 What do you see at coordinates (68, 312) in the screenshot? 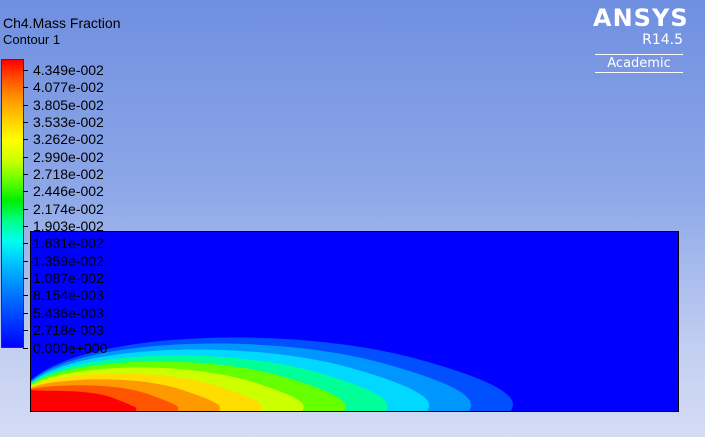
I see `legend-label: 5.436e-003` at bounding box center [68, 312].